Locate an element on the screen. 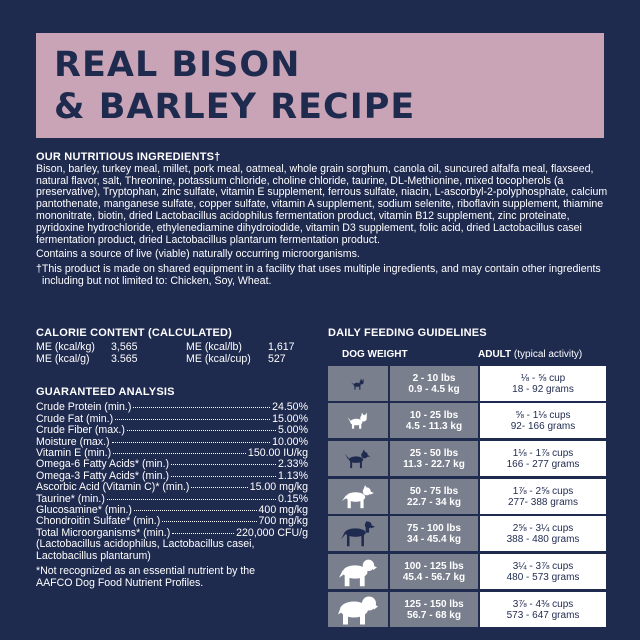 The image size is (640, 640). great-dane-icon is located at coordinates (358, 534).